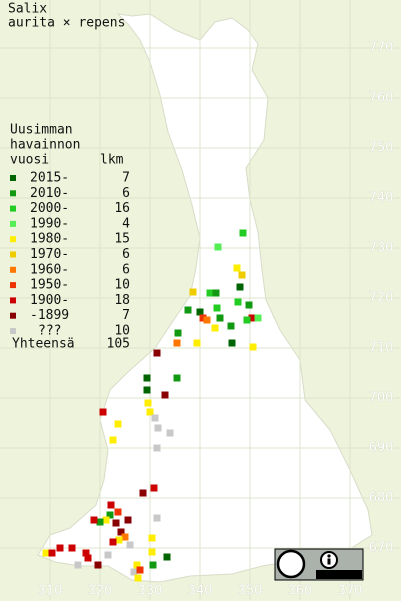 The image size is (401, 601). I want to click on legend-label: 2000-, so click(49, 208).